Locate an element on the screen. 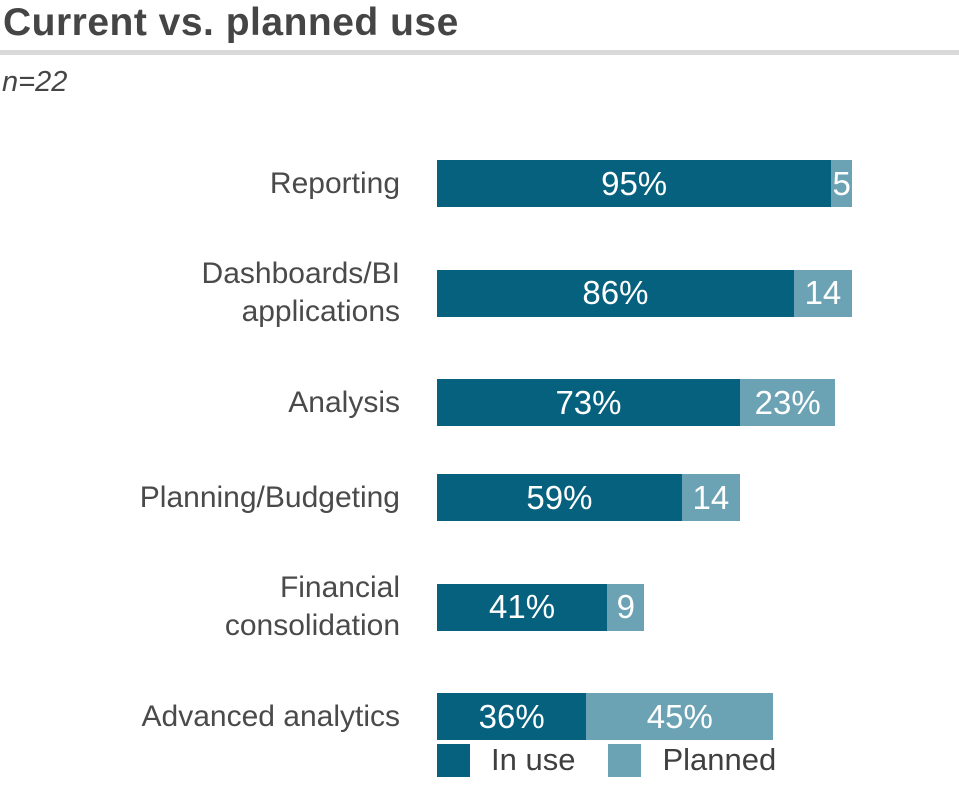 The height and width of the screenshot is (785, 959). bar-track: 86% 14 is located at coordinates (644, 293).